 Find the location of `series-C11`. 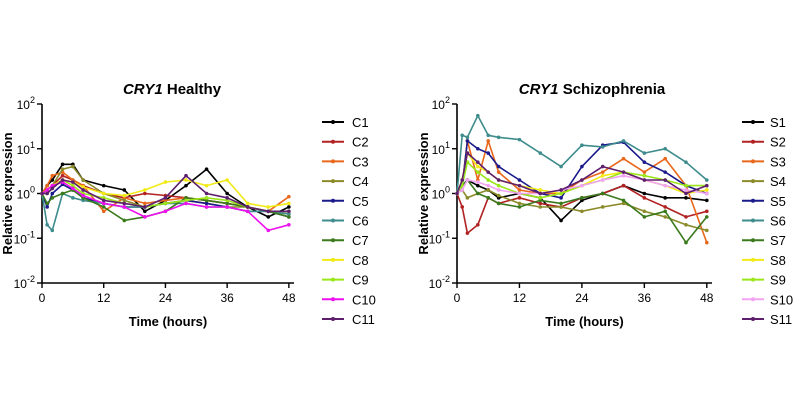

series-C11 is located at coordinates (165, 193).